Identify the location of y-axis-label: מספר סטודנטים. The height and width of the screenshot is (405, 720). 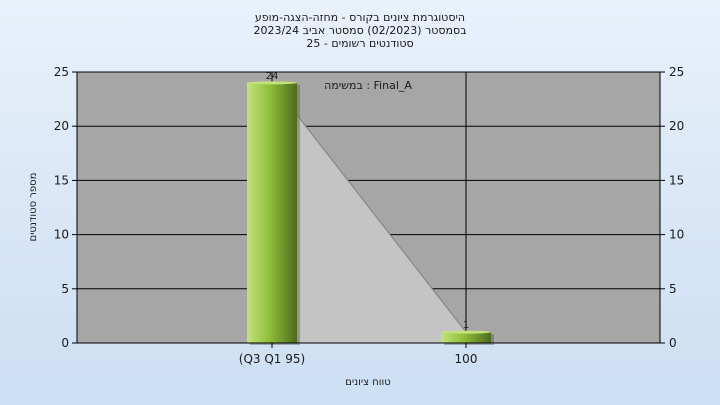
(33, 207).